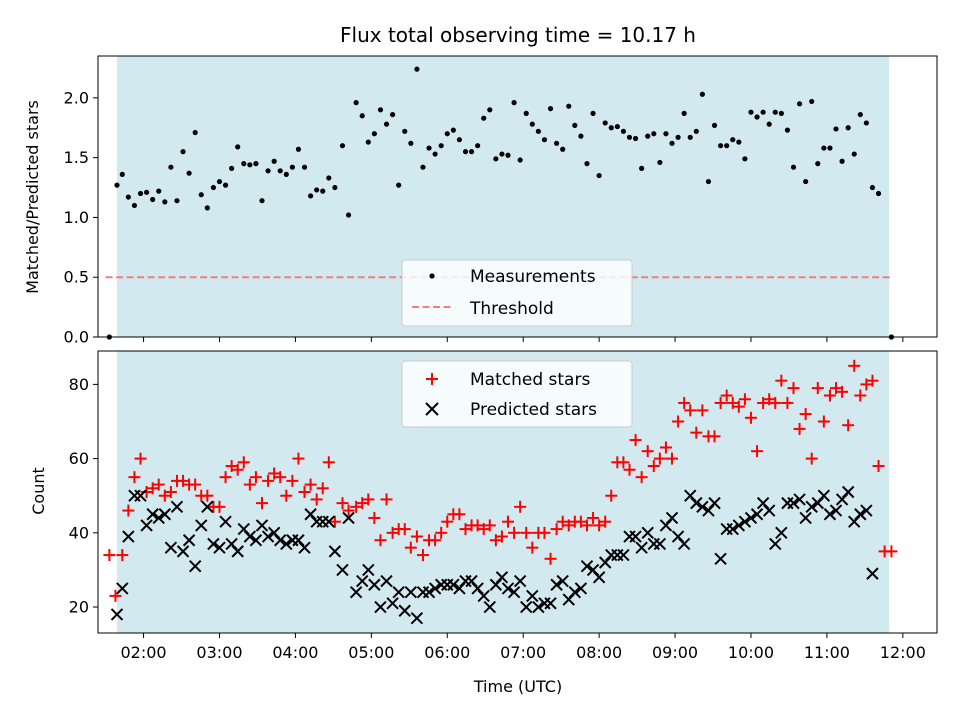 Image resolution: width=960 pixels, height=724 pixels. What do you see at coordinates (79, 607) in the screenshot?
I see `bottom-y-tick-label: 20` at bounding box center [79, 607].